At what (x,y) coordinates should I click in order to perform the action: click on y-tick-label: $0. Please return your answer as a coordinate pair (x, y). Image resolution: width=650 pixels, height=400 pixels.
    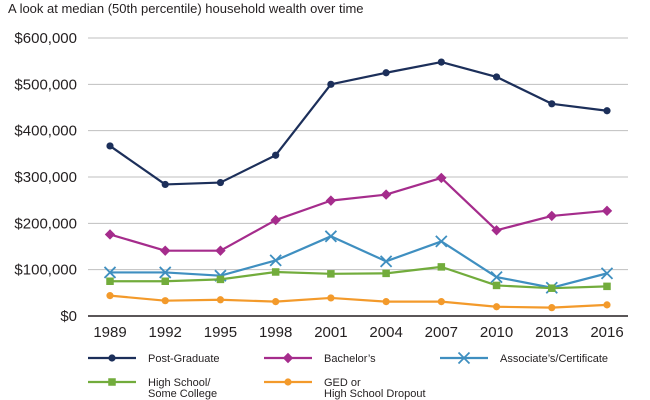
    Looking at the image, I should click on (68, 316).